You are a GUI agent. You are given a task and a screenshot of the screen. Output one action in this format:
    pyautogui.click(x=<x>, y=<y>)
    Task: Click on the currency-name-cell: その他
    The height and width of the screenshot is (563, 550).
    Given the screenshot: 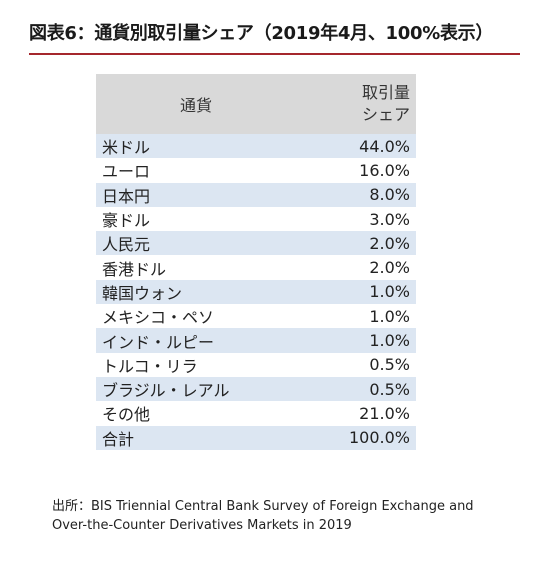 What is the action you would take?
    pyautogui.click(x=196, y=413)
    